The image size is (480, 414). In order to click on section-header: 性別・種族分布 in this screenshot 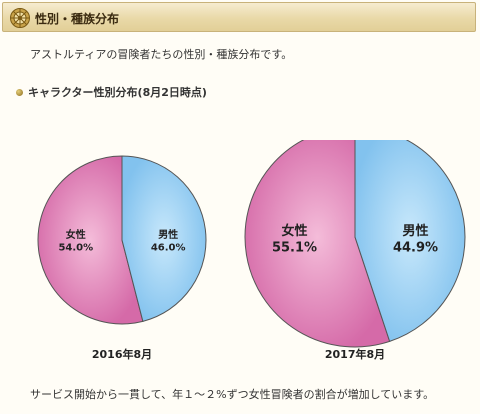, I will do `click(239, 17)`.